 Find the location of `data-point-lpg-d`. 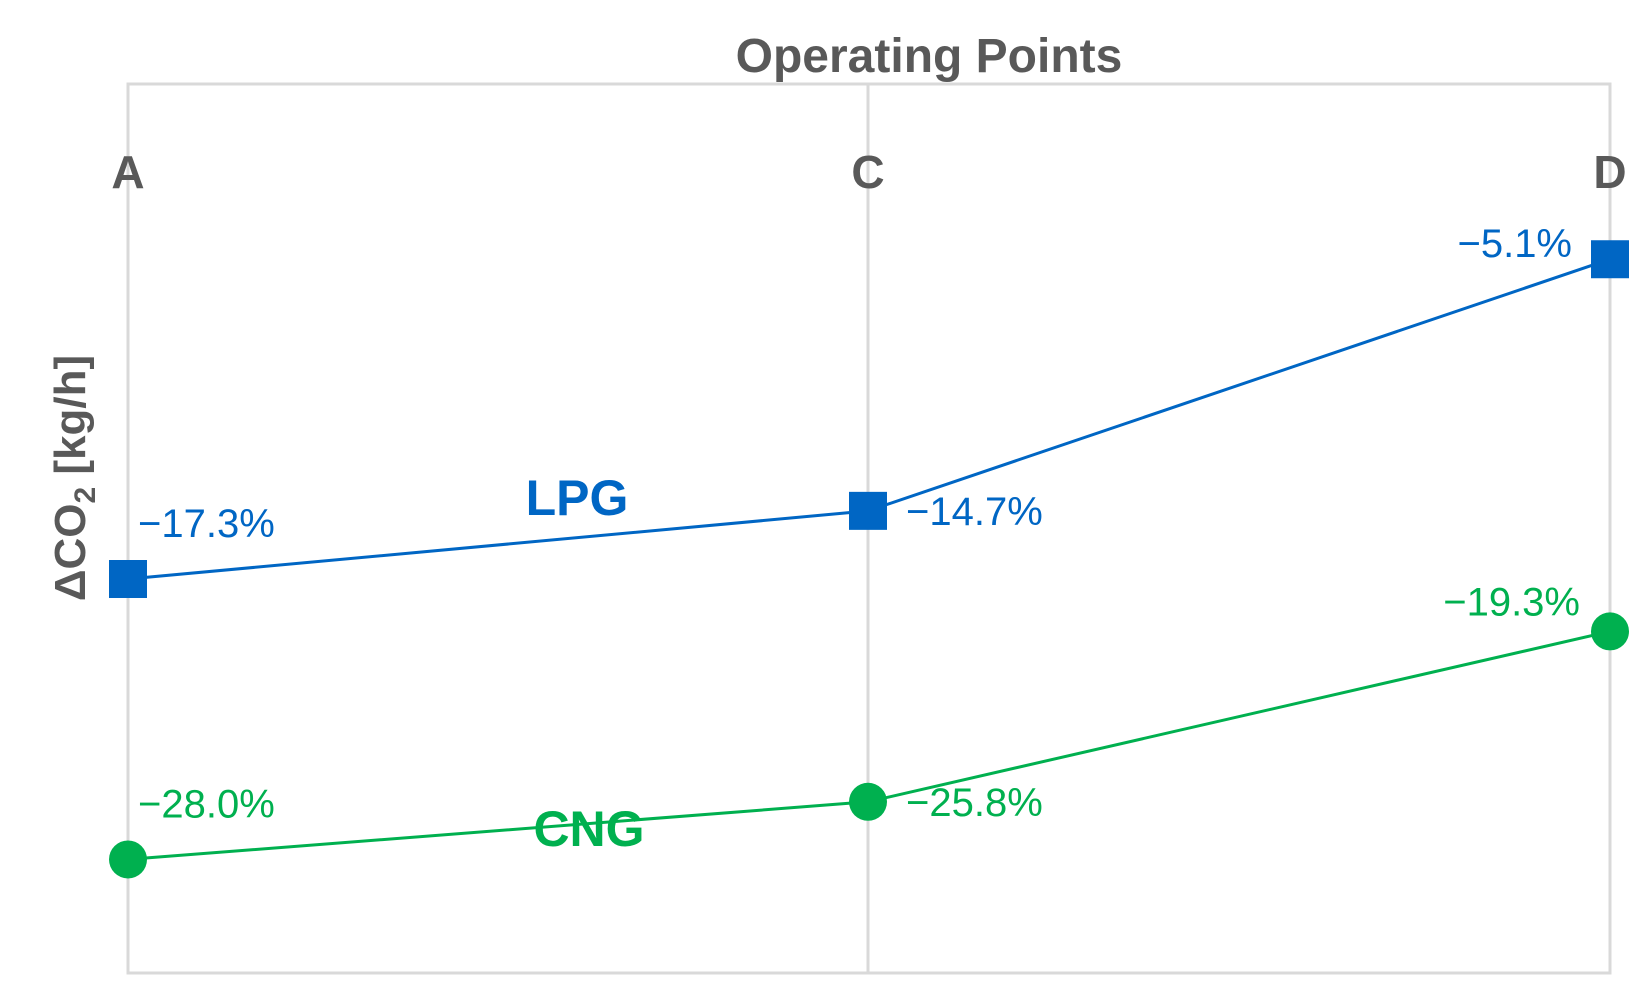

data-point-lpg-d is located at coordinates (1610, 259).